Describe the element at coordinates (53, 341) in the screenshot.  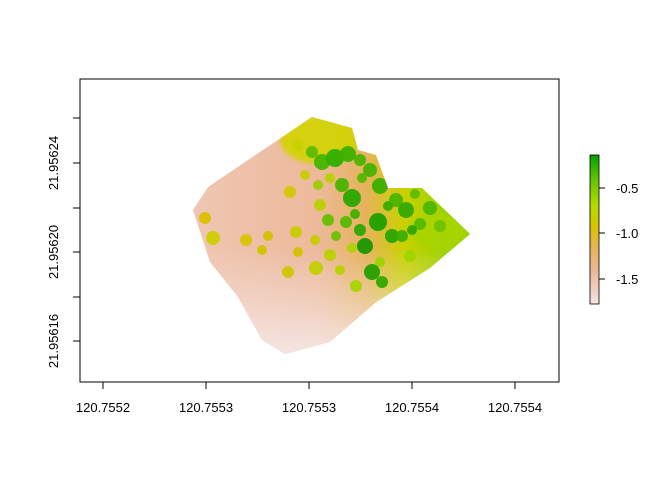
I see `y-tick-label: 21.95616` at that location.